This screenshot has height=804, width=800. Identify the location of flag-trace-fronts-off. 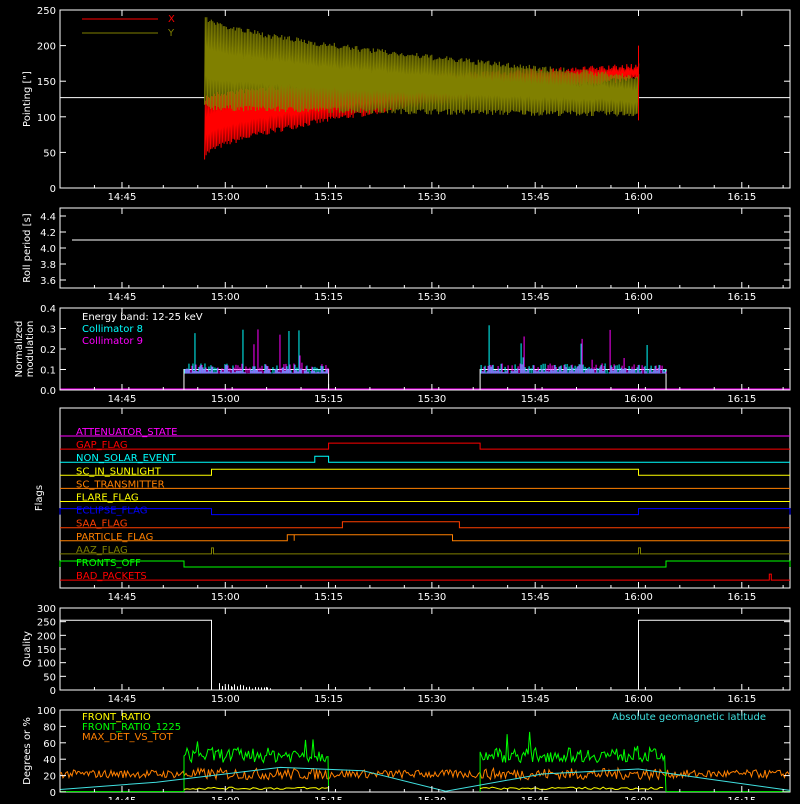
(425, 564).